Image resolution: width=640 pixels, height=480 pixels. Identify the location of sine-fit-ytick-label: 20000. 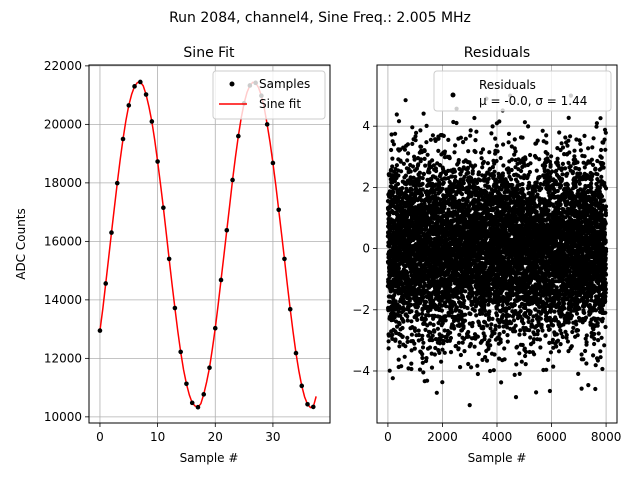
(63, 124).